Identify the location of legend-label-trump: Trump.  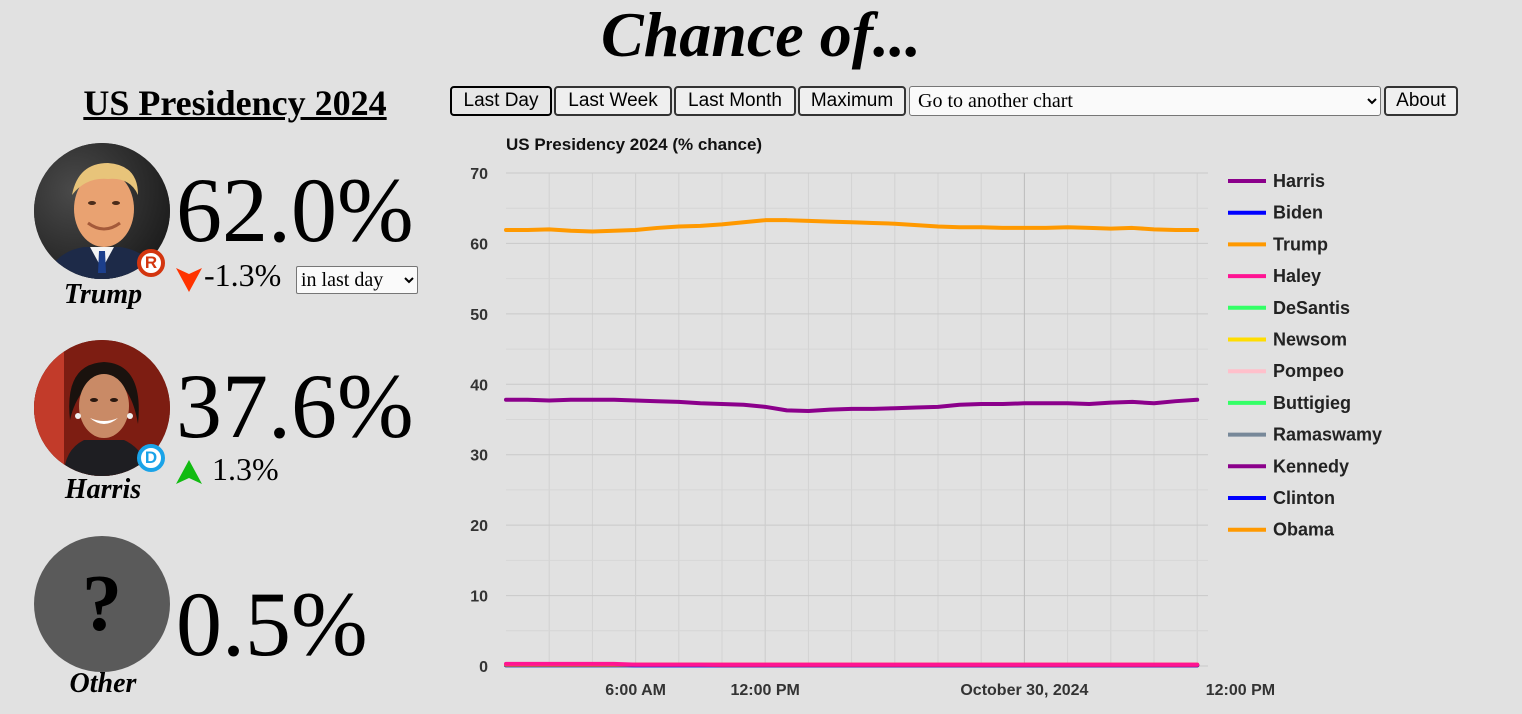
(1300, 244).